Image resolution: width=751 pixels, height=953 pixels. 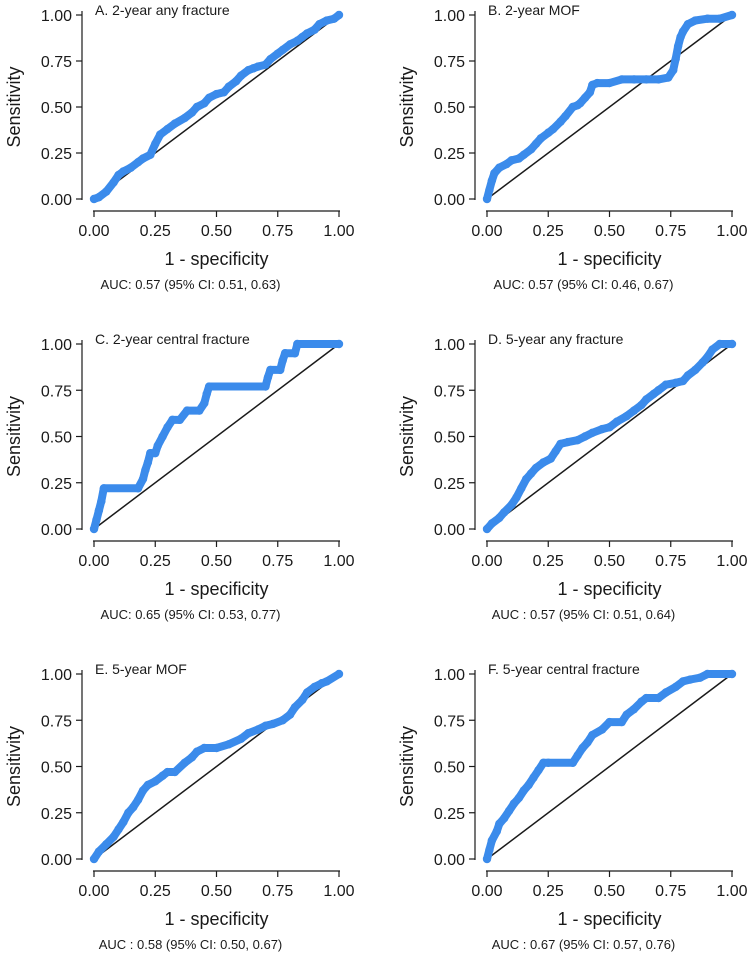 What do you see at coordinates (584, 944) in the screenshot?
I see `auc-caption: AUC : 0.67 (95% CI: 0.57, 0.76)` at bounding box center [584, 944].